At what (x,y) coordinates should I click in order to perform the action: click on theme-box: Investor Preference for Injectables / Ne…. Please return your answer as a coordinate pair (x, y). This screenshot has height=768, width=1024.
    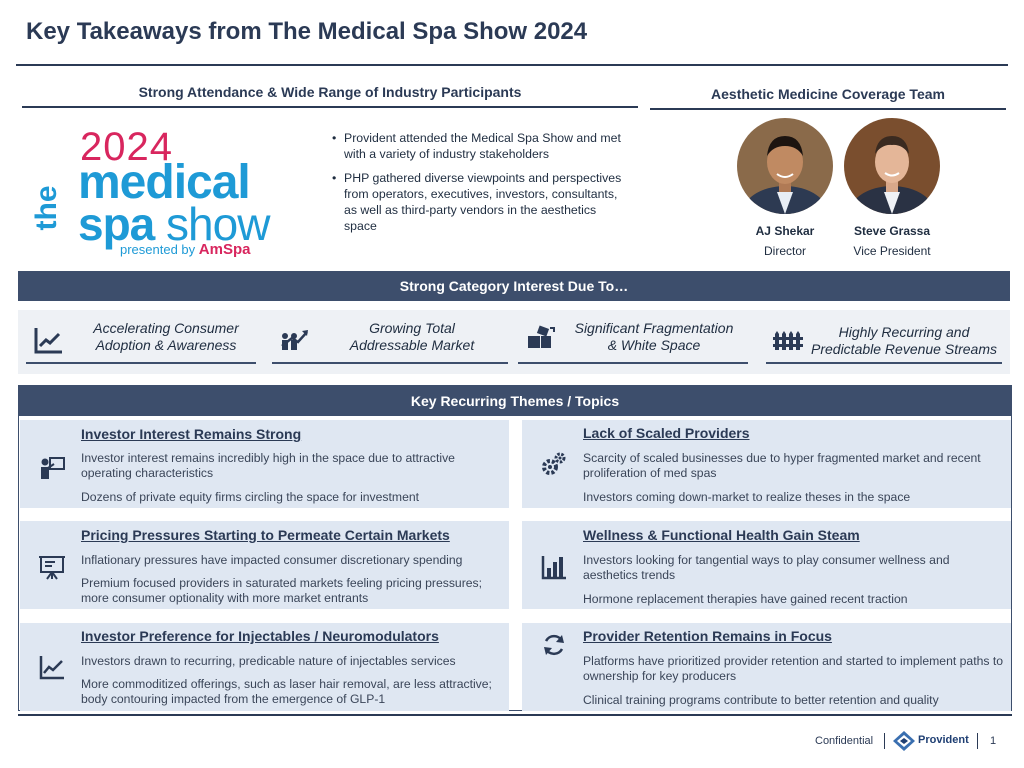
    Looking at the image, I should click on (264, 667).